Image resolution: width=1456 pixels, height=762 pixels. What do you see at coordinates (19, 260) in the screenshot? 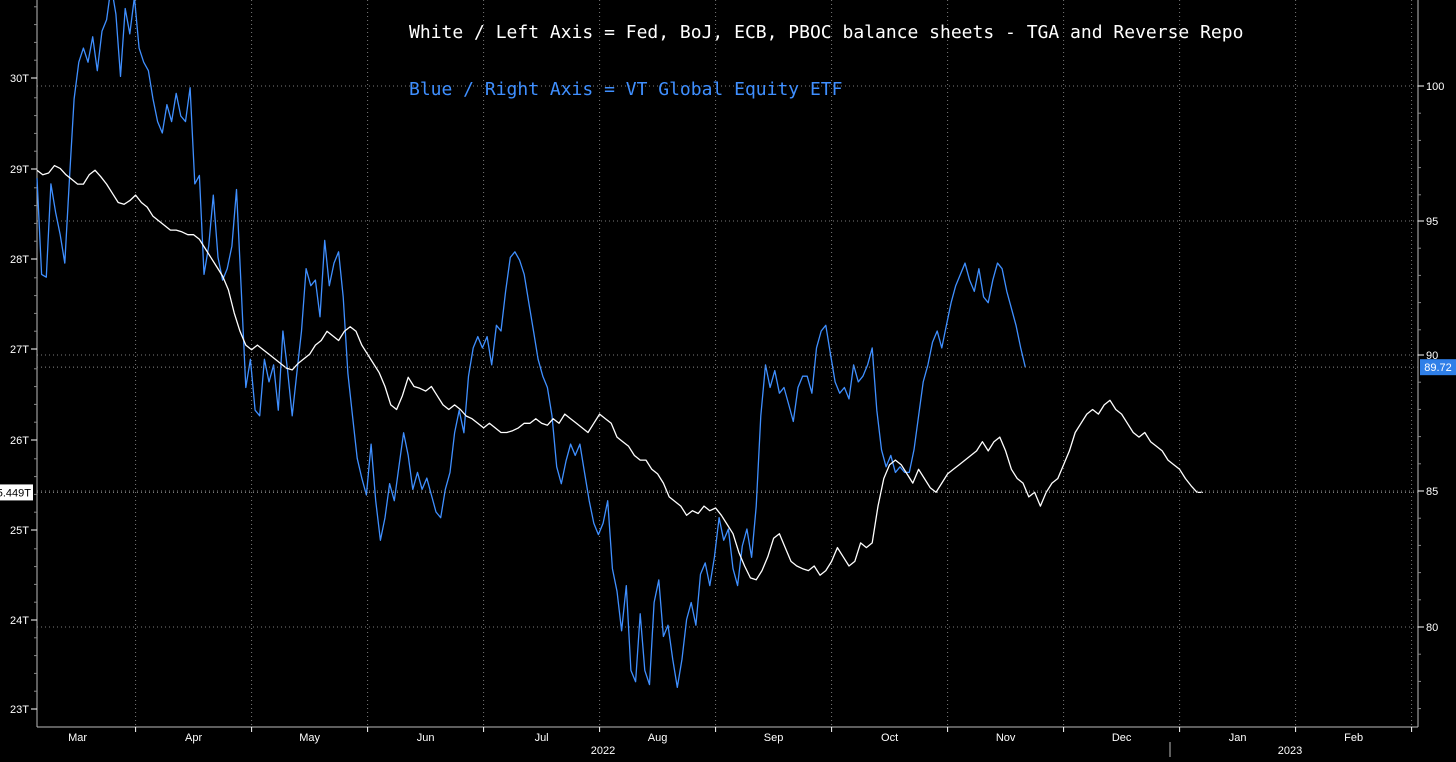
I see `left-tick-label: 28T` at bounding box center [19, 260].